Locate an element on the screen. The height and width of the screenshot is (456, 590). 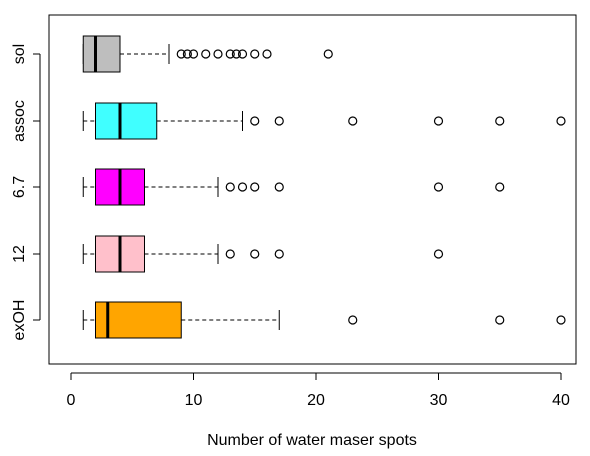
y-axis: sol assoc 6.7 12 exOH is located at coordinates (26, 192).